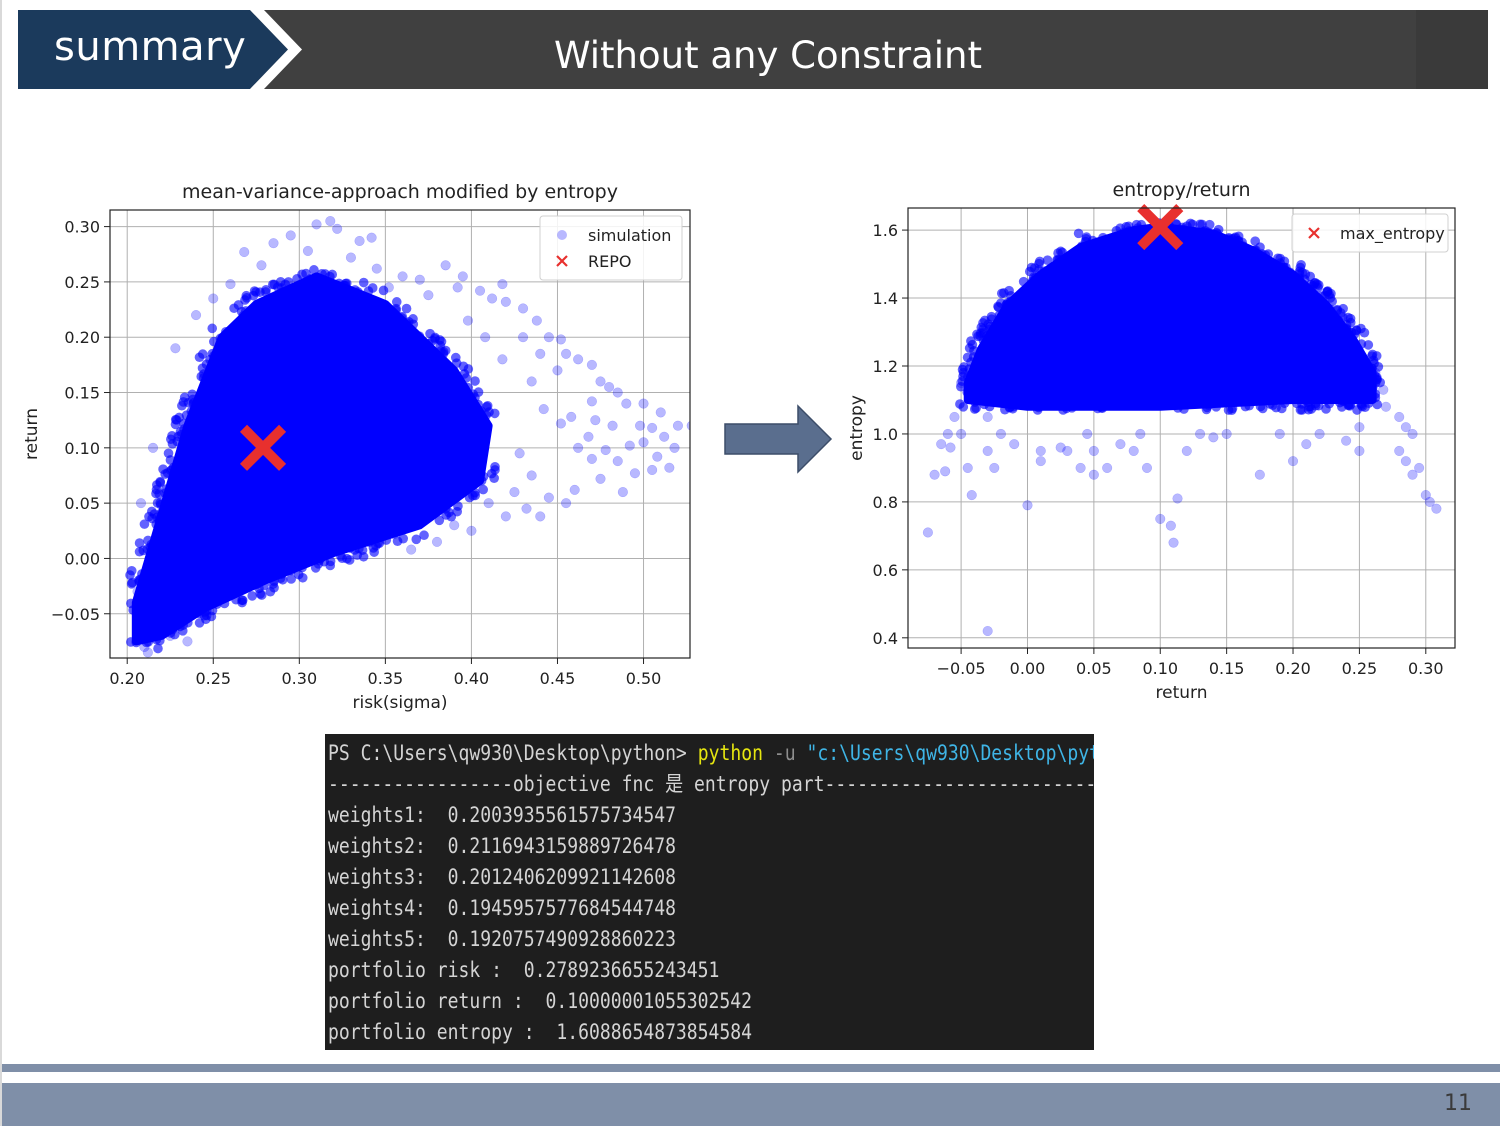 This screenshot has width=1500, height=1126. What do you see at coordinates (150, 47) in the screenshot?
I see `summary-label: summary` at bounding box center [150, 47].